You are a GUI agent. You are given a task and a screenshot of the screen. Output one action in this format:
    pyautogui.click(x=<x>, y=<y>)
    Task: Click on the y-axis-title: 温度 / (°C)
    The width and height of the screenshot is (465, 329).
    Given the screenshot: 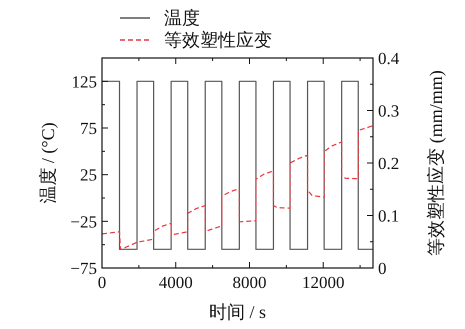 What is the action you would take?
    pyautogui.click(x=48, y=163)
    